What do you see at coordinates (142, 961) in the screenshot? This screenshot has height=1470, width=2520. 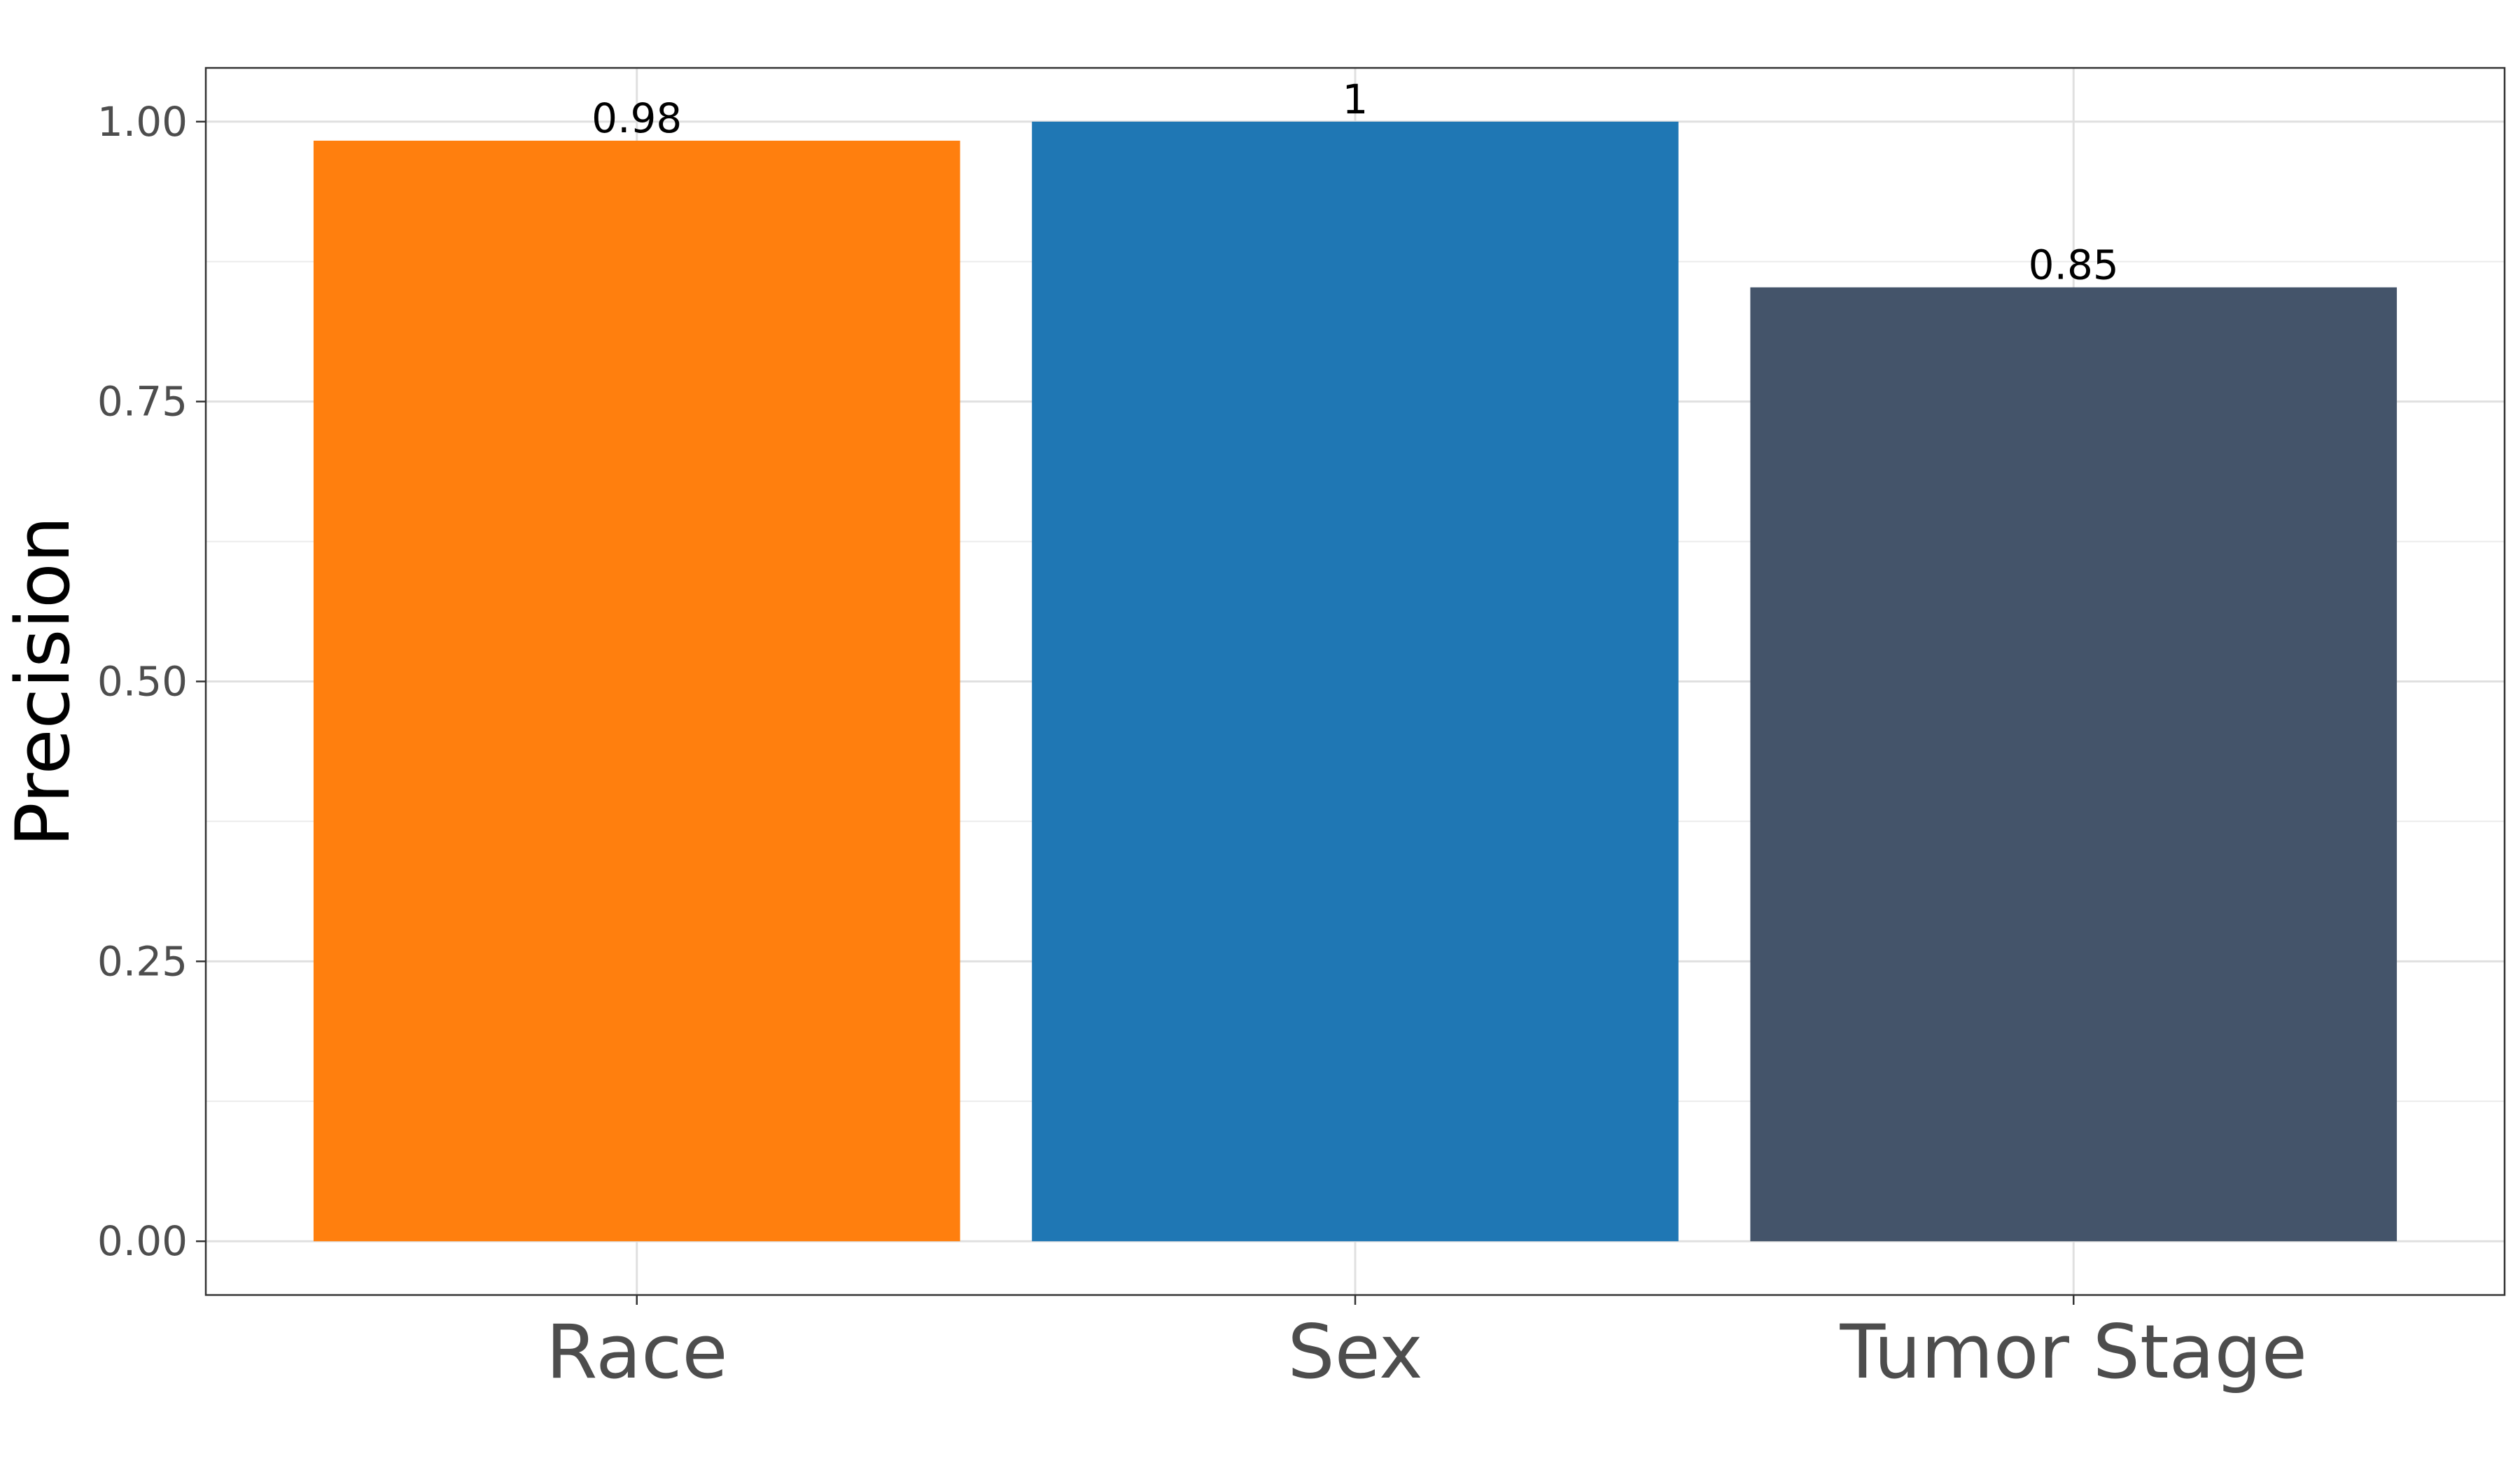 I see `y-tick-label: 0.25` at bounding box center [142, 961].